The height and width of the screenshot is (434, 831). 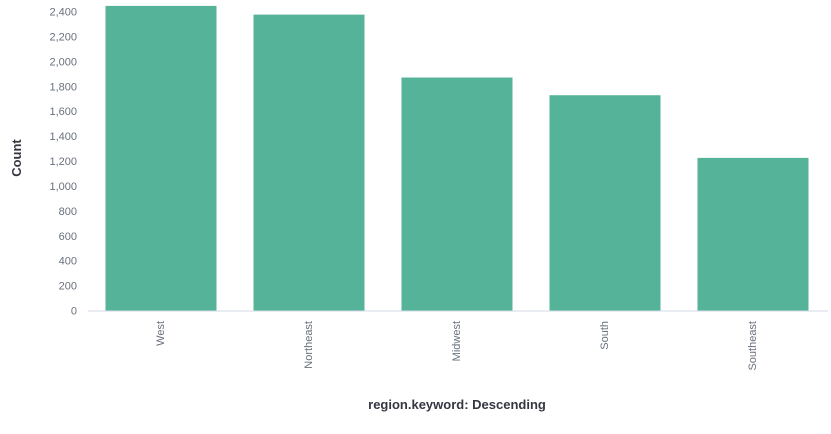 What do you see at coordinates (605, 335) in the screenshot?
I see `x-tick-label: South` at bounding box center [605, 335].